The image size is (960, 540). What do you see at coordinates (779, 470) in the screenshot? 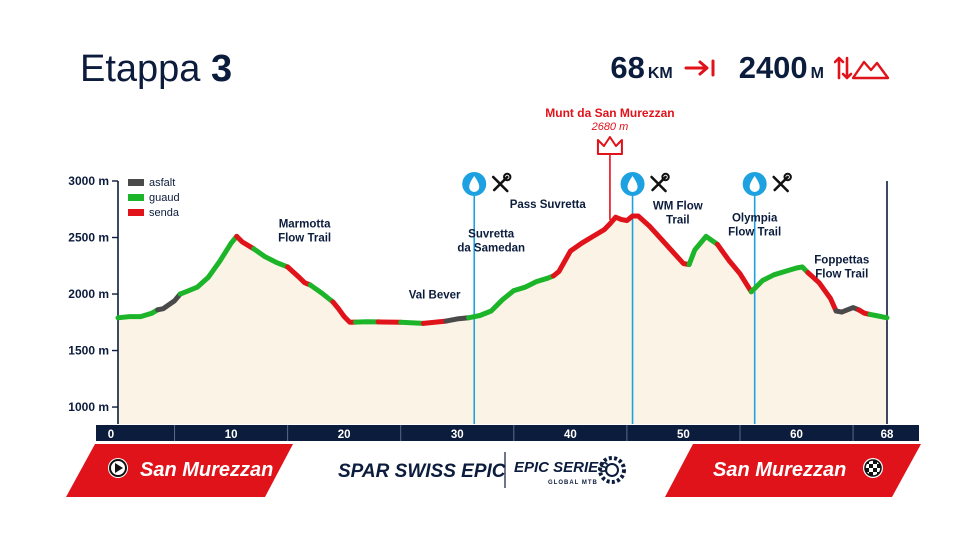
I see `finish-city: San Murezzan` at bounding box center [779, 470].